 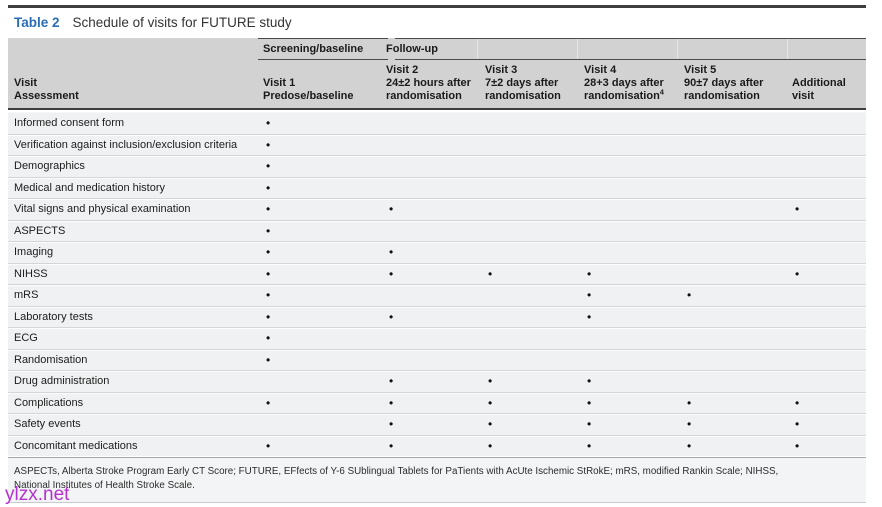 I want to click on table-row: Medical and medication history •, so click(x=437, y=187).